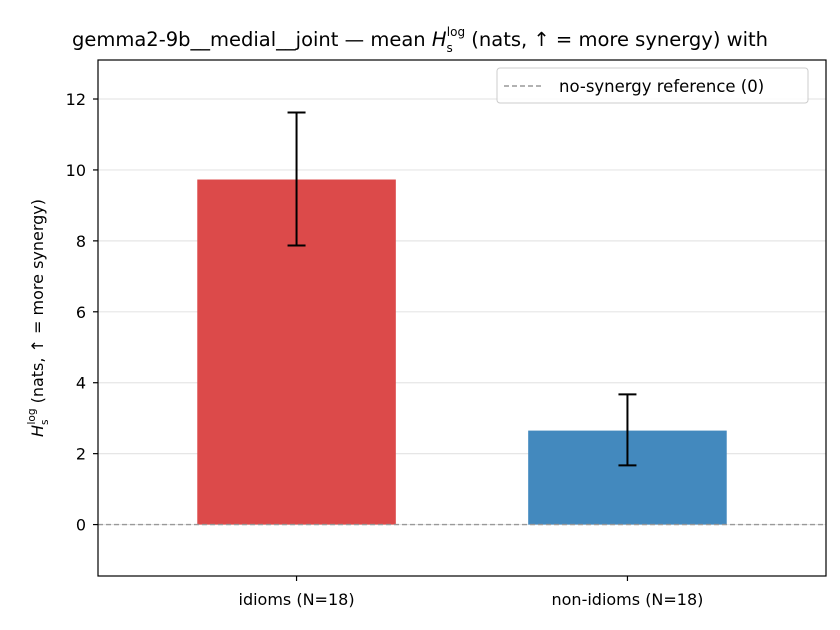  I want to click on y-tick-label-6: 6, so click(81, 312).